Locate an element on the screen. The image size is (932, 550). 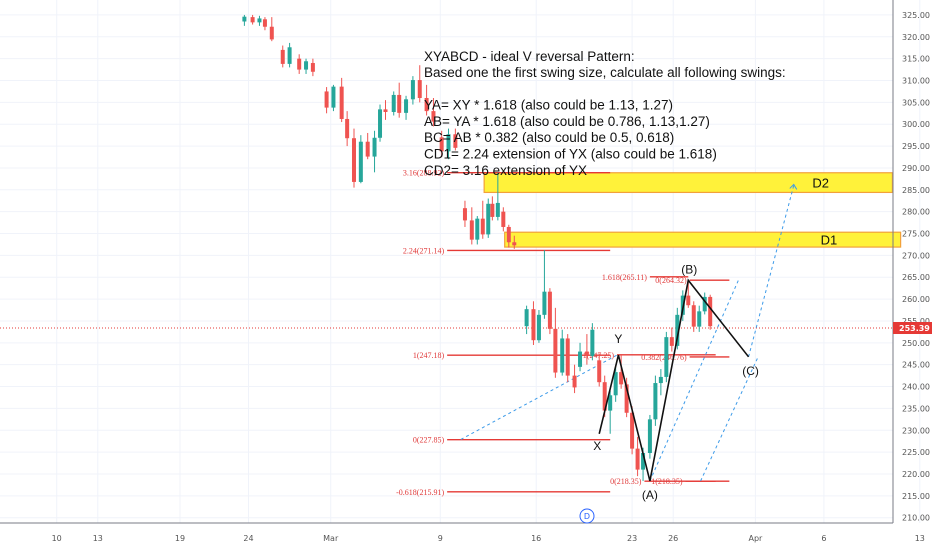
y-tick-label: 305.00 is located at coordinates (916, 102).